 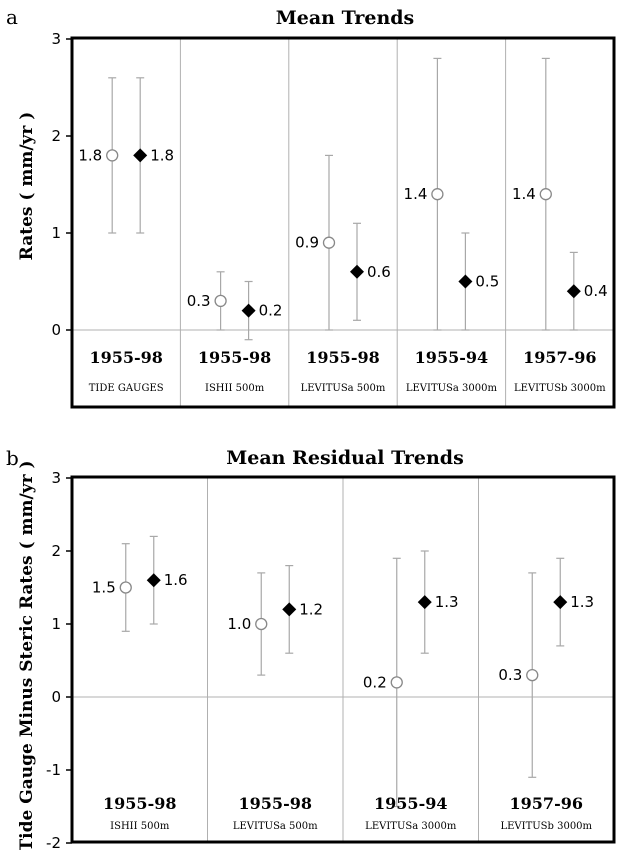 What do you see at coordinates (53, 770) in the screenshot?
I see `y-tick-label: -1` at bounding box center [53, 770].